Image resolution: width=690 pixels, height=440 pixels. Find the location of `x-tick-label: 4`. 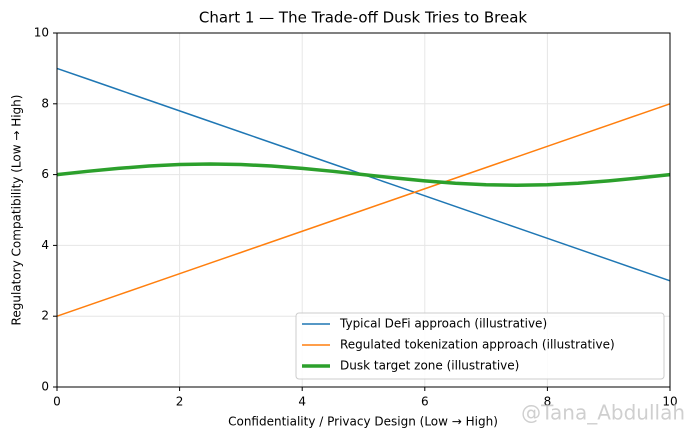

x-tick-label: 4 is located at coordinates (302, 402).